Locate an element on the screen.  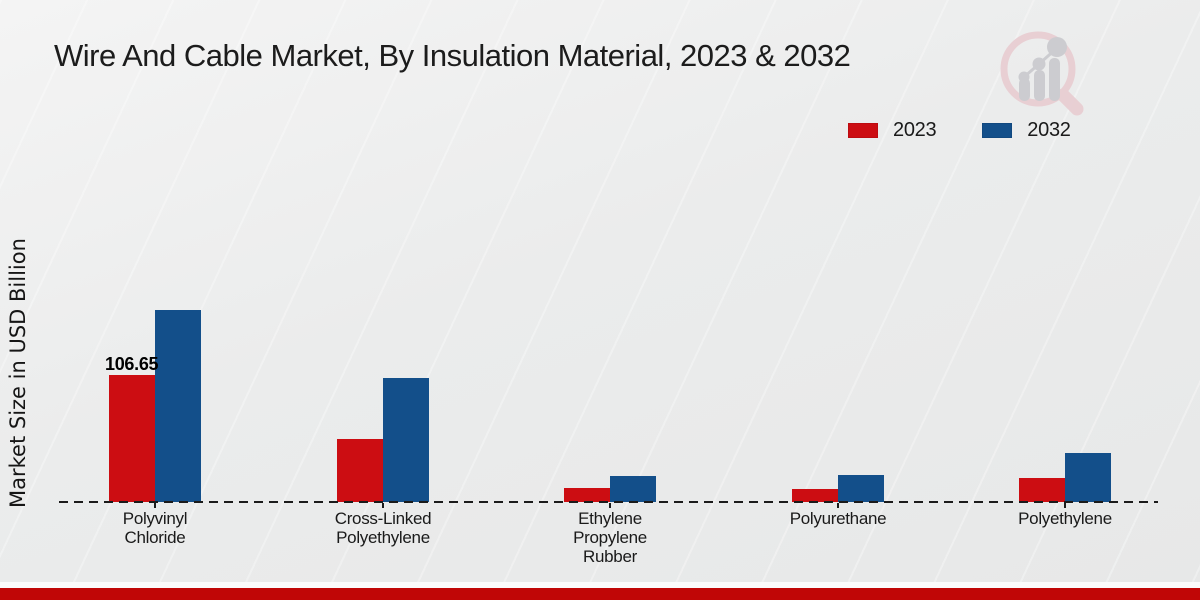
category-label: Polyethylene is located at coordinates (1065, 518).